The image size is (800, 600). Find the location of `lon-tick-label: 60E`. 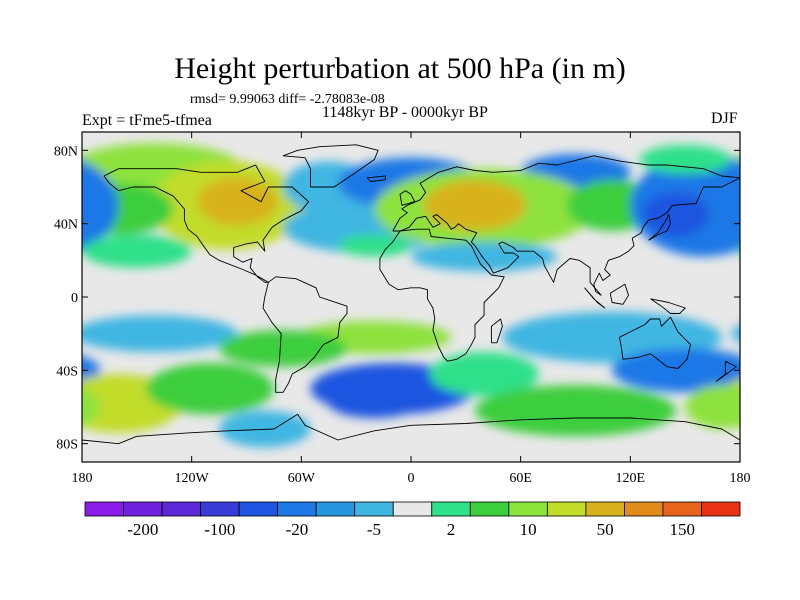

lon-tick-label: 60E is located at coordinates (520, 478).